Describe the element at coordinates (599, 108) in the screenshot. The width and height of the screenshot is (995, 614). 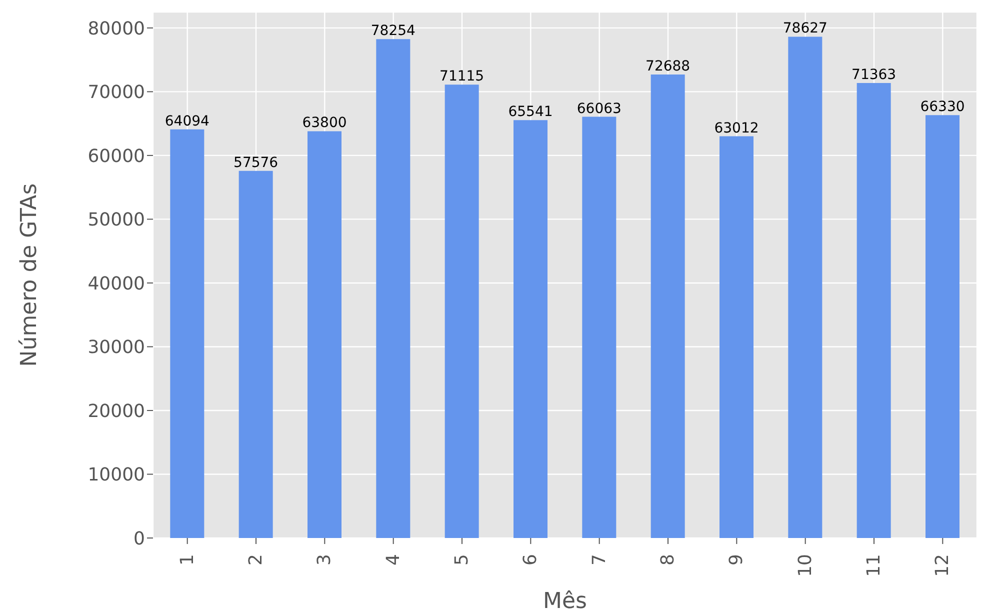
I see `data-label: 66063` at that location.